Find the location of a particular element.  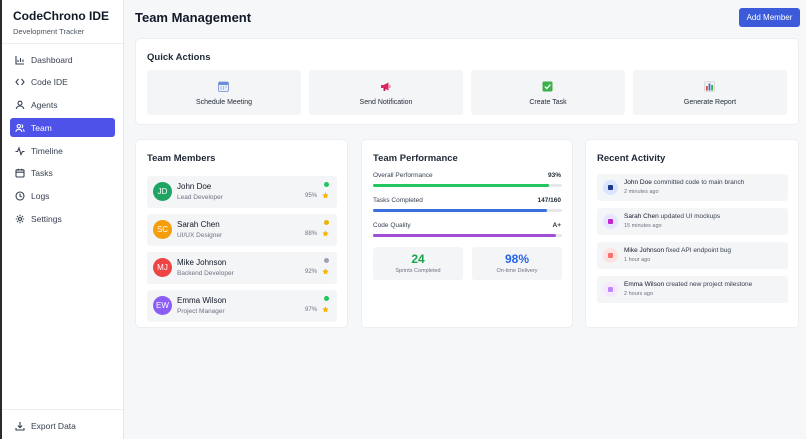

generate-report-label: Generate Report is located at coordinates (710, 102).